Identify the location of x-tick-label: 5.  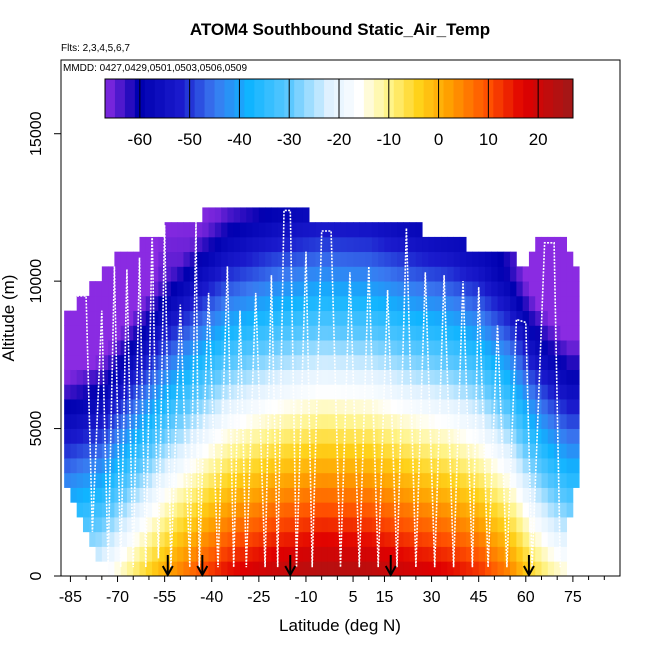
(353, 597).